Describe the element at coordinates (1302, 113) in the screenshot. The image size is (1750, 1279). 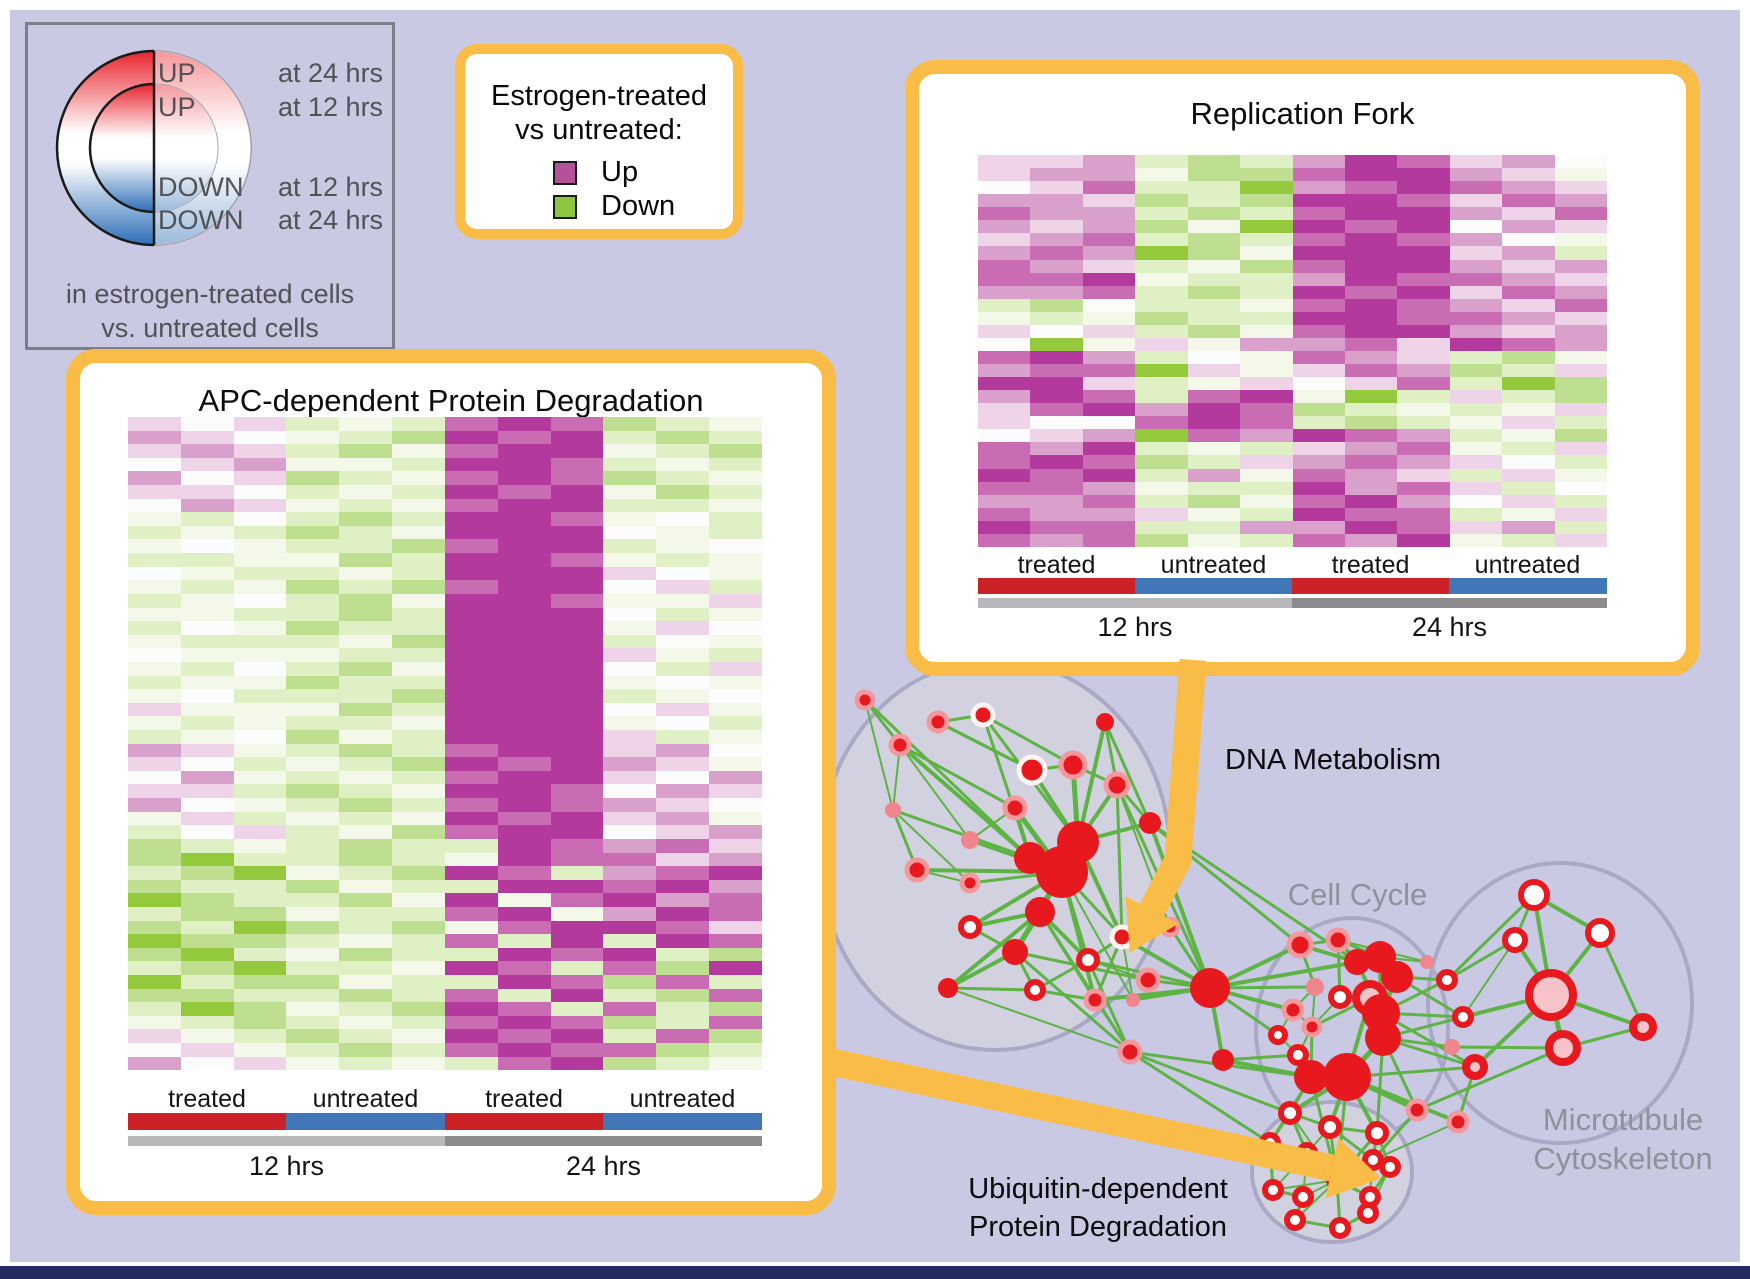
I see `replication-fork-title: Replication Fork` at that location.